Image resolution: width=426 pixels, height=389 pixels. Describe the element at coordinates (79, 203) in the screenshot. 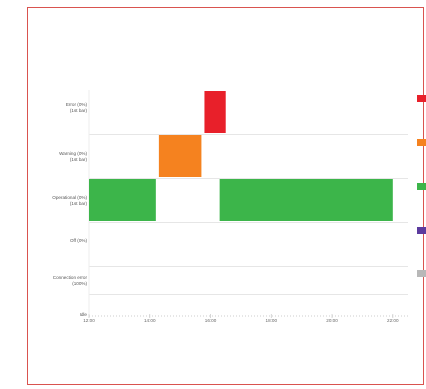

I see `row-sublabel-operating: (1st bar)` at that location.